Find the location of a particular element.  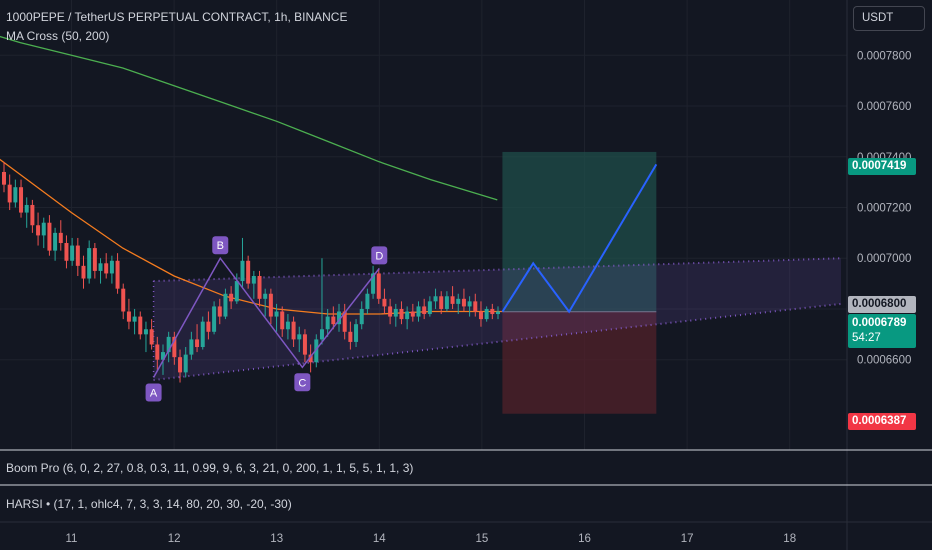

stop-zone is located at coordinates (579, 362).